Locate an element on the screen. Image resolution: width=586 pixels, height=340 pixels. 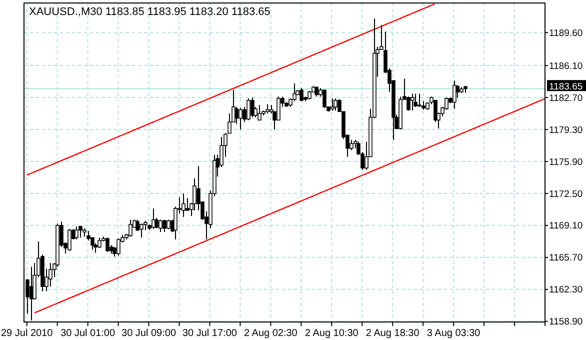
y-tick-label: 1179.30 is located at coordinates (566, 130).